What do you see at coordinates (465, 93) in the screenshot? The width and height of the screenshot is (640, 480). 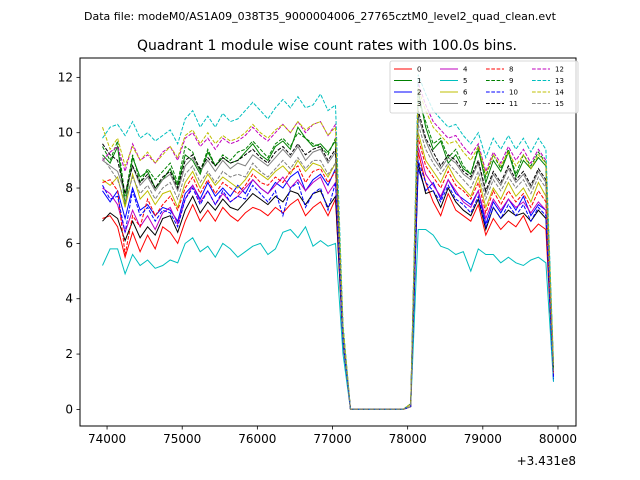 I see `legend-label-6: 6` at bounding box center [465, 93].